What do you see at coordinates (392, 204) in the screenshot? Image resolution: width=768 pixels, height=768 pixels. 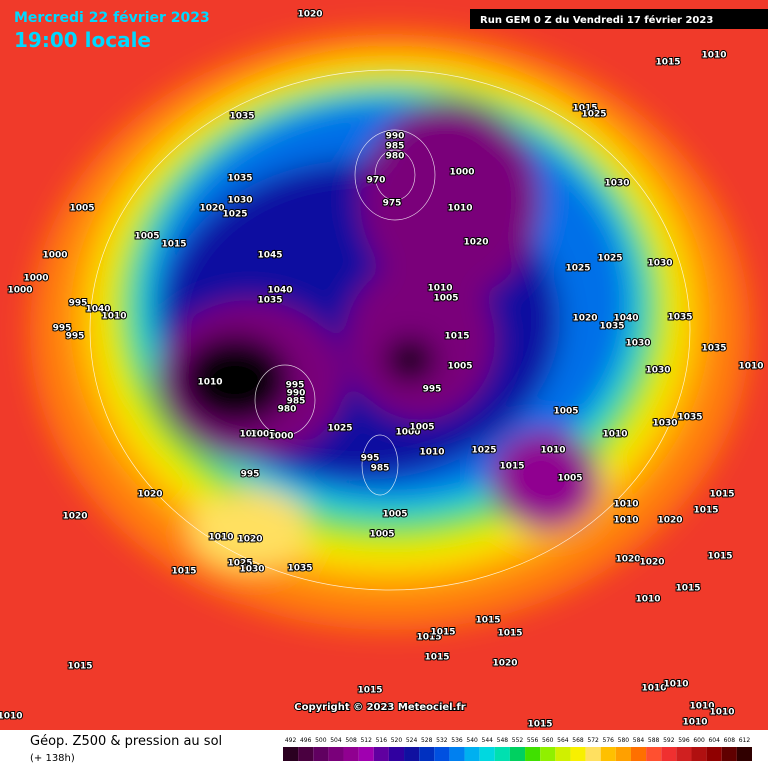 I see `isobar-label: 975` at bounding box center [392, 204].